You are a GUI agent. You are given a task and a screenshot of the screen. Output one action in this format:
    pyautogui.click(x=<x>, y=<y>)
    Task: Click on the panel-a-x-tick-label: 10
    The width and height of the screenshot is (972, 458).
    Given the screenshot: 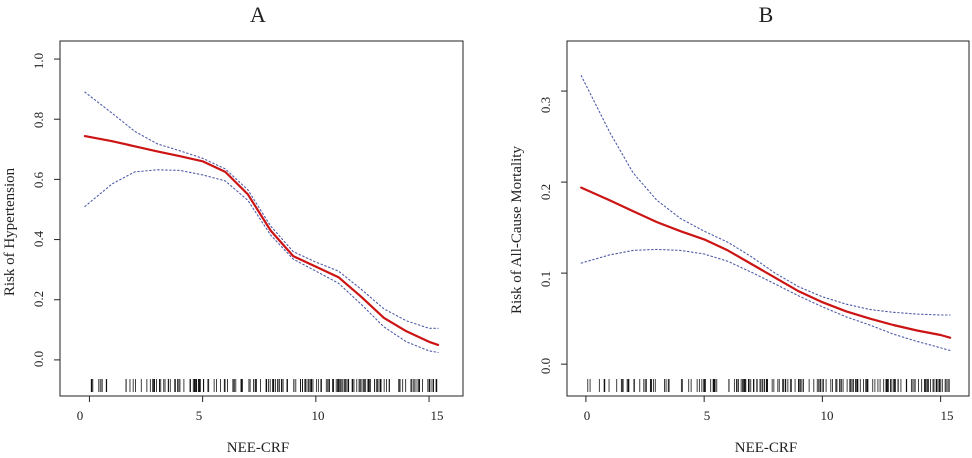 What is the action you would take?
    pyautogui.click(x=318, y=415)
    